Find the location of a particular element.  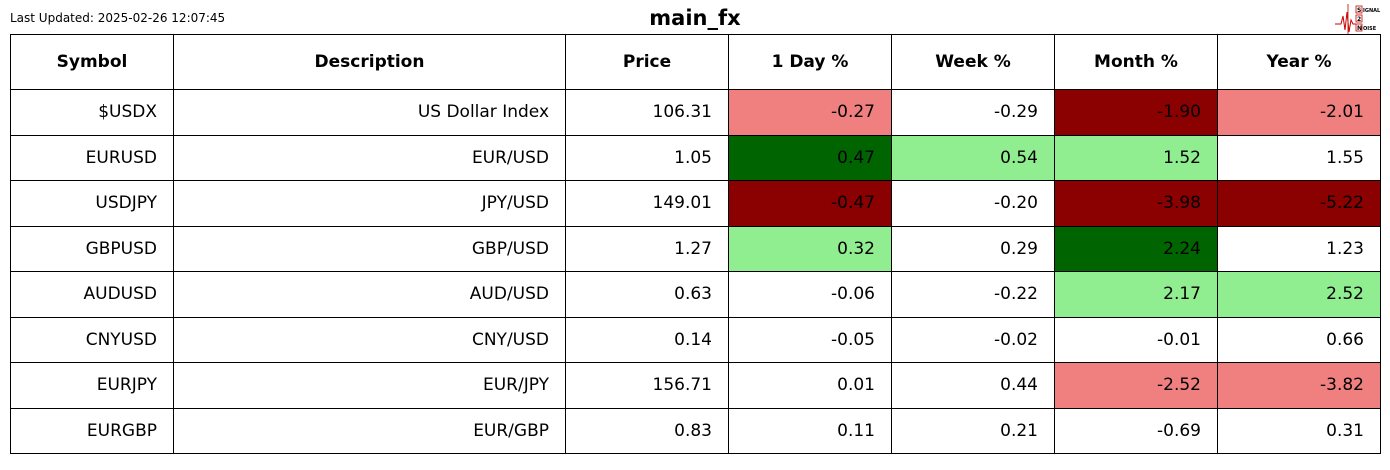

cell: JPY/USD is located at coordinates (369, 203).